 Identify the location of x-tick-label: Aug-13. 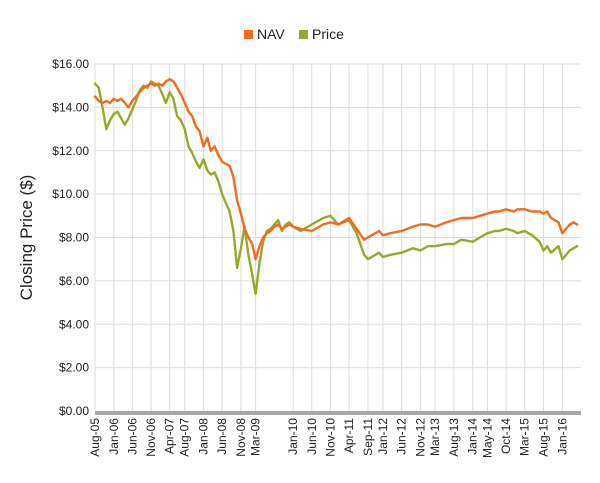
(454, 437).